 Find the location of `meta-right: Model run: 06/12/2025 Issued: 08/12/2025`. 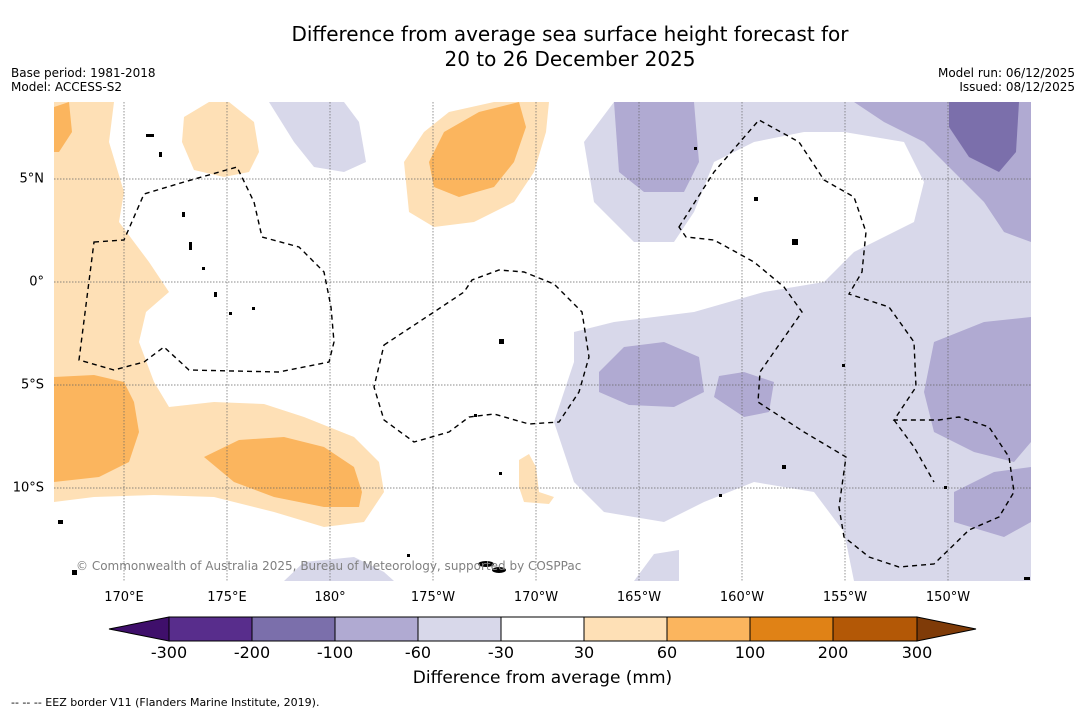

meta-right: Model run: 06/12/2025 Issued: 08/12/2025 is located at coordinates (1006, 80).